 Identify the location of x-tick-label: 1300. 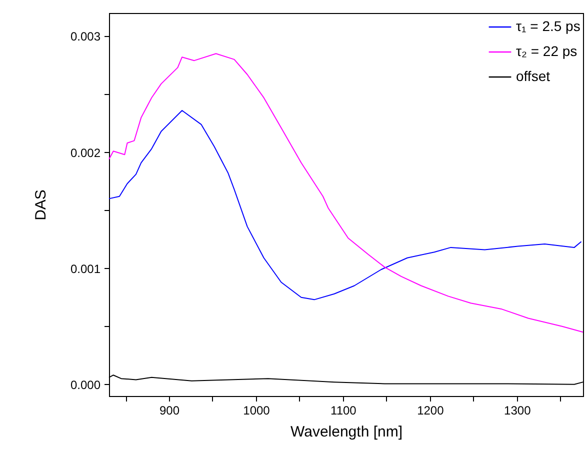
(518, 411).